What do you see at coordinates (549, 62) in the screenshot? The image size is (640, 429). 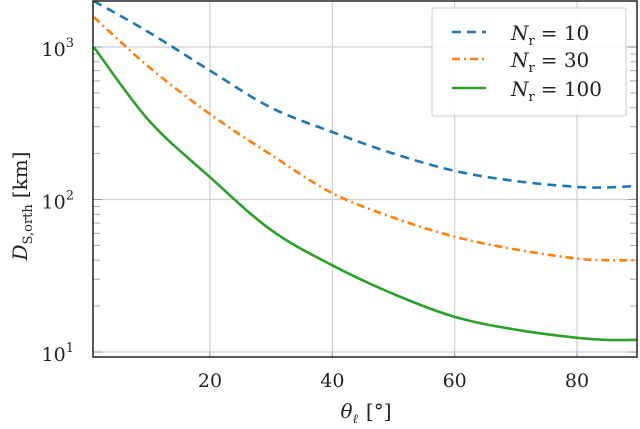 I see `legend-label-1: Nr = 30` at bounding box center [549, 62].